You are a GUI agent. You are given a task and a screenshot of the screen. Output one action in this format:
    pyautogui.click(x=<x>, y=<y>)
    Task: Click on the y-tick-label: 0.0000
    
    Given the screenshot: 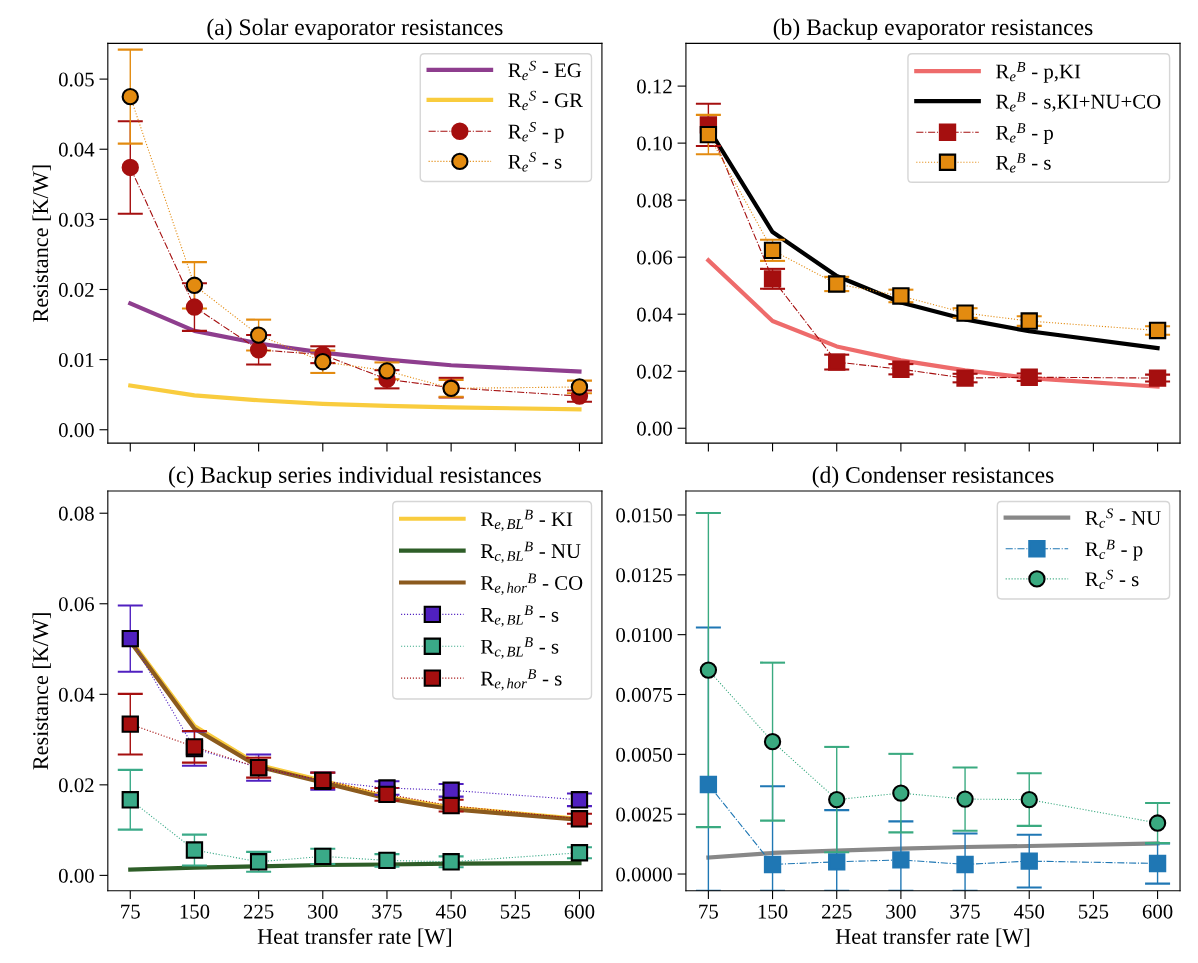 What is the action you would take?
    pyautogui.click(x=644, y=874)
    